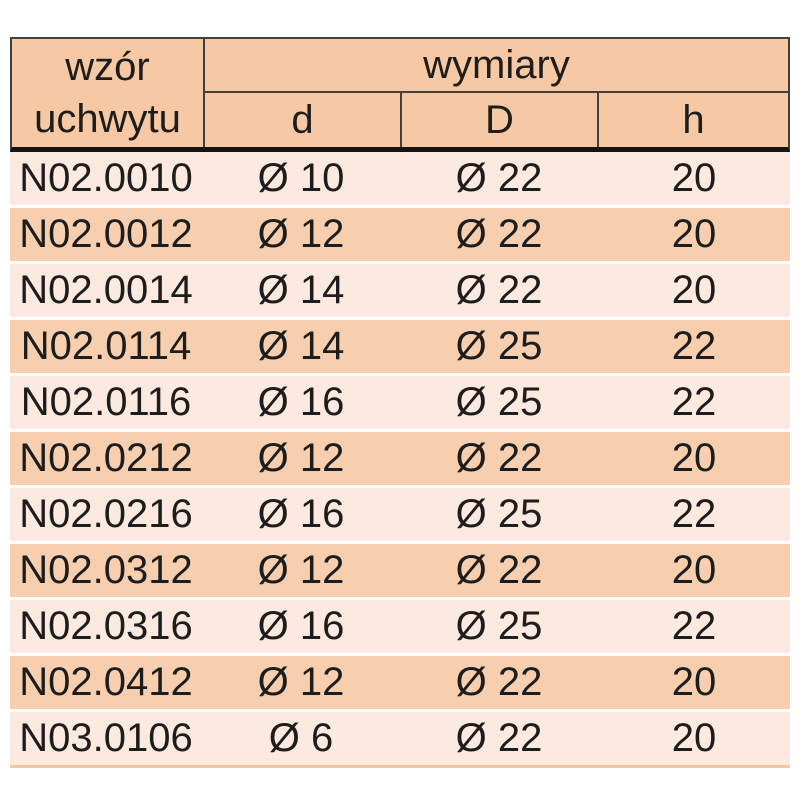 This screenshot has height=800, width=800. What do you see at coordinates (400, 626) in the screenshot?
I see `table-row: N02.0316 Ø 16 Ø 25 22` at bounding box center [400, 626].